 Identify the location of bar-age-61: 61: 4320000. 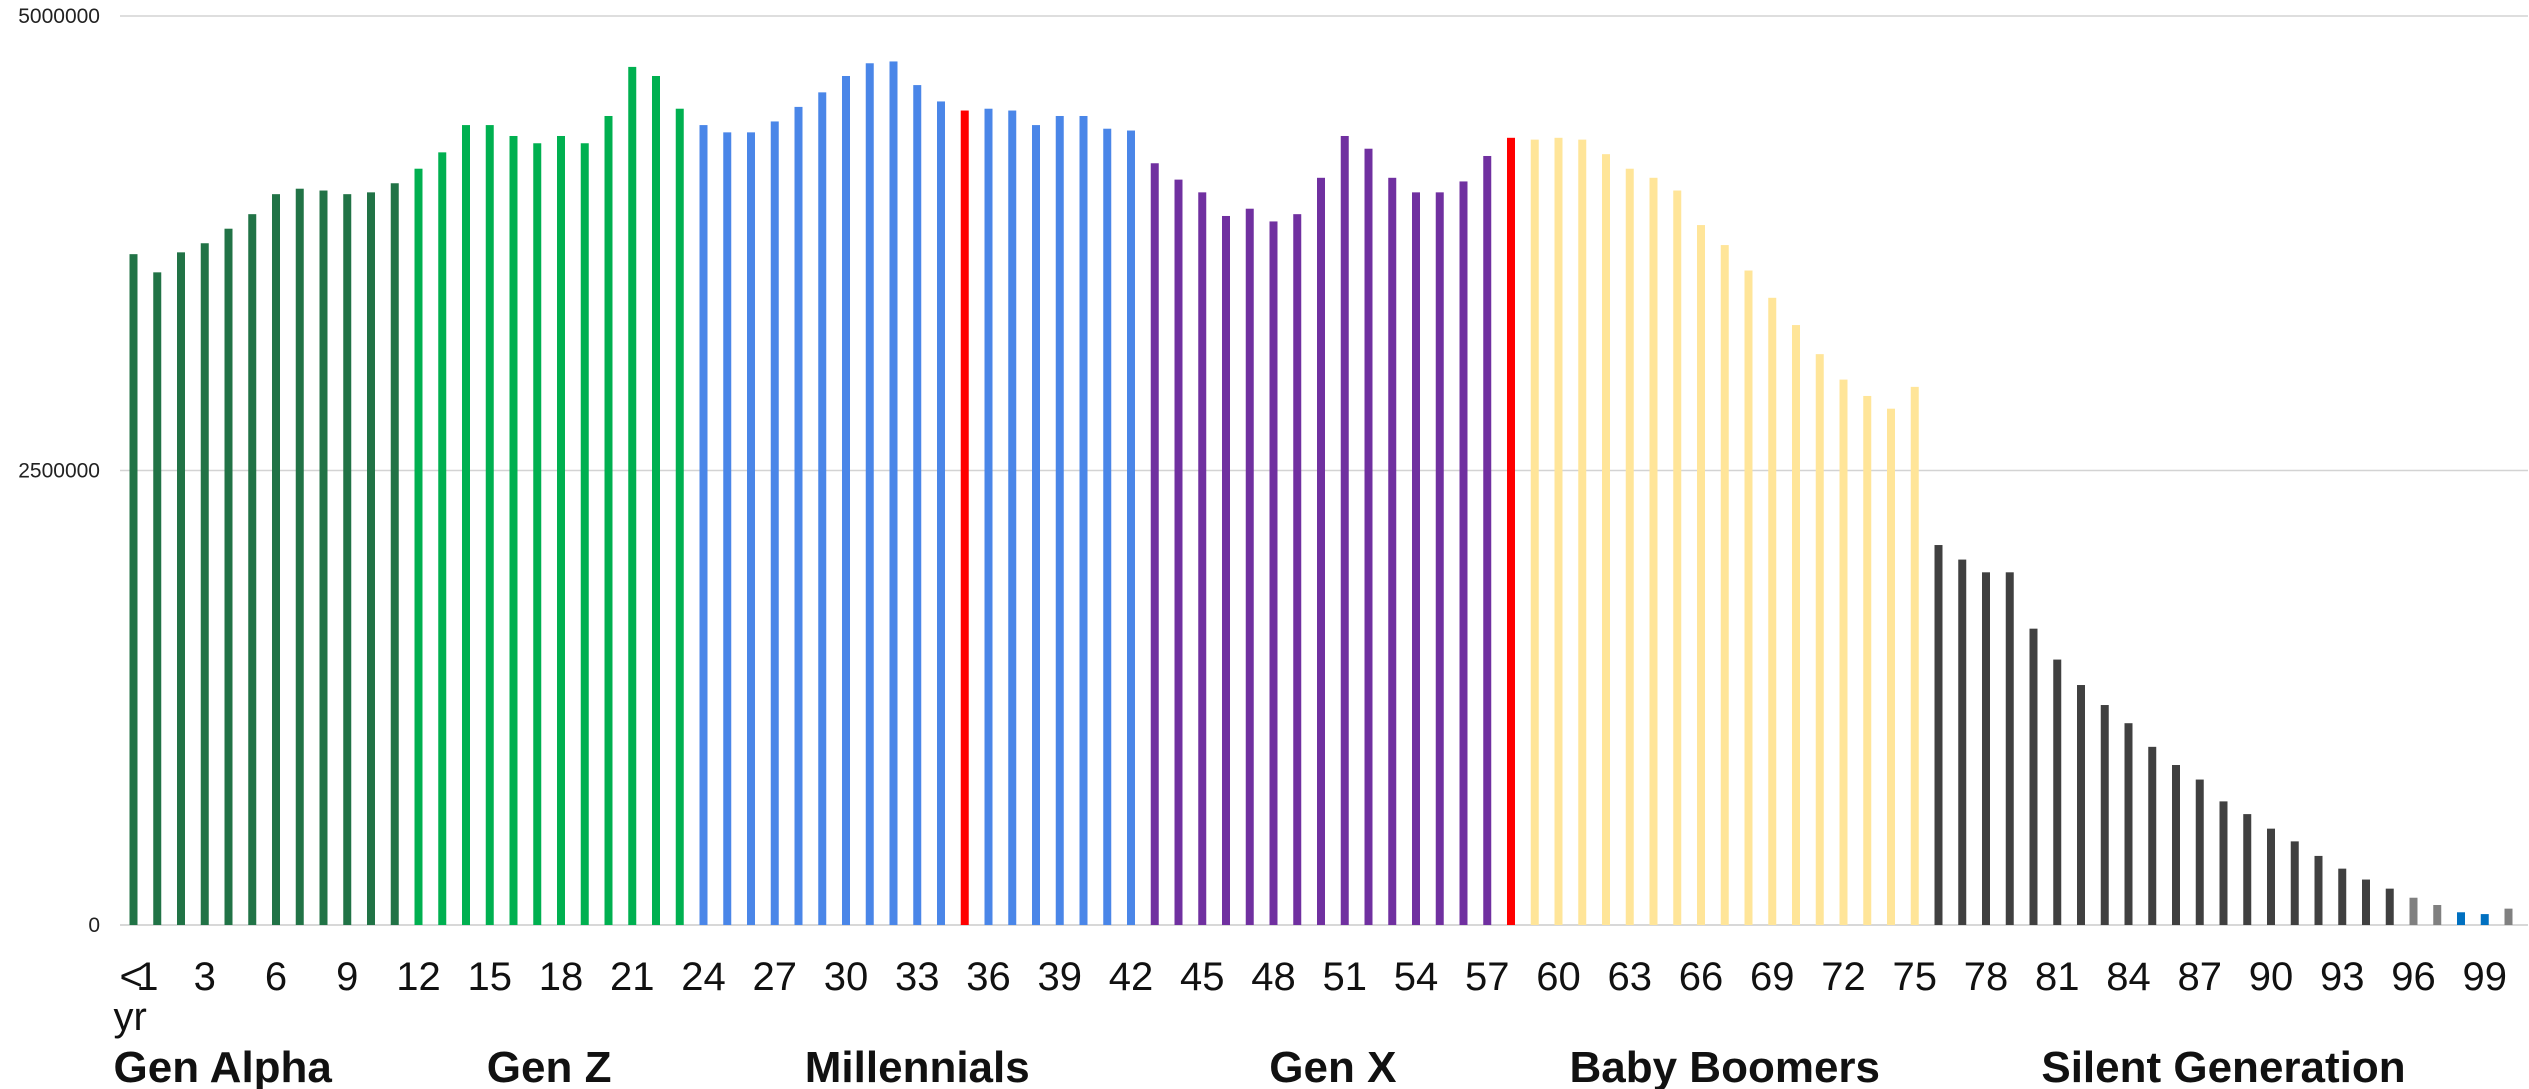
(1582, 532).